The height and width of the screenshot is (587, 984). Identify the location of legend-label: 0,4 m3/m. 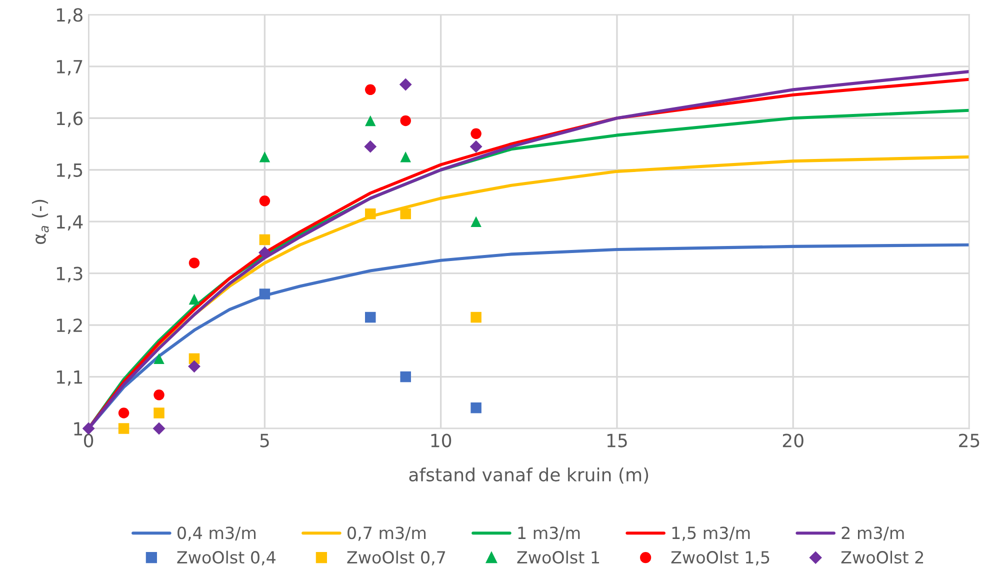
(217, 533).